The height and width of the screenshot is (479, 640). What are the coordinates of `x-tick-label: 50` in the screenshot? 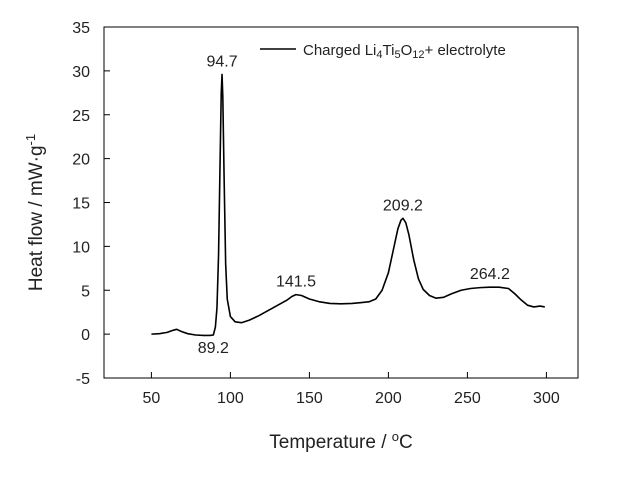 It's located at (152, 398).